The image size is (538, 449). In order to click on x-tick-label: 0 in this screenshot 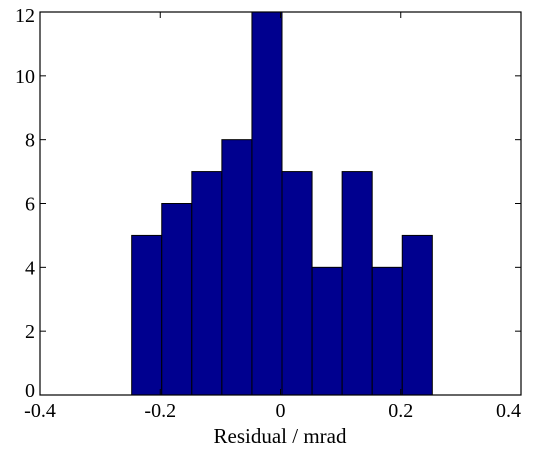, I will do `click(281, 411)`.